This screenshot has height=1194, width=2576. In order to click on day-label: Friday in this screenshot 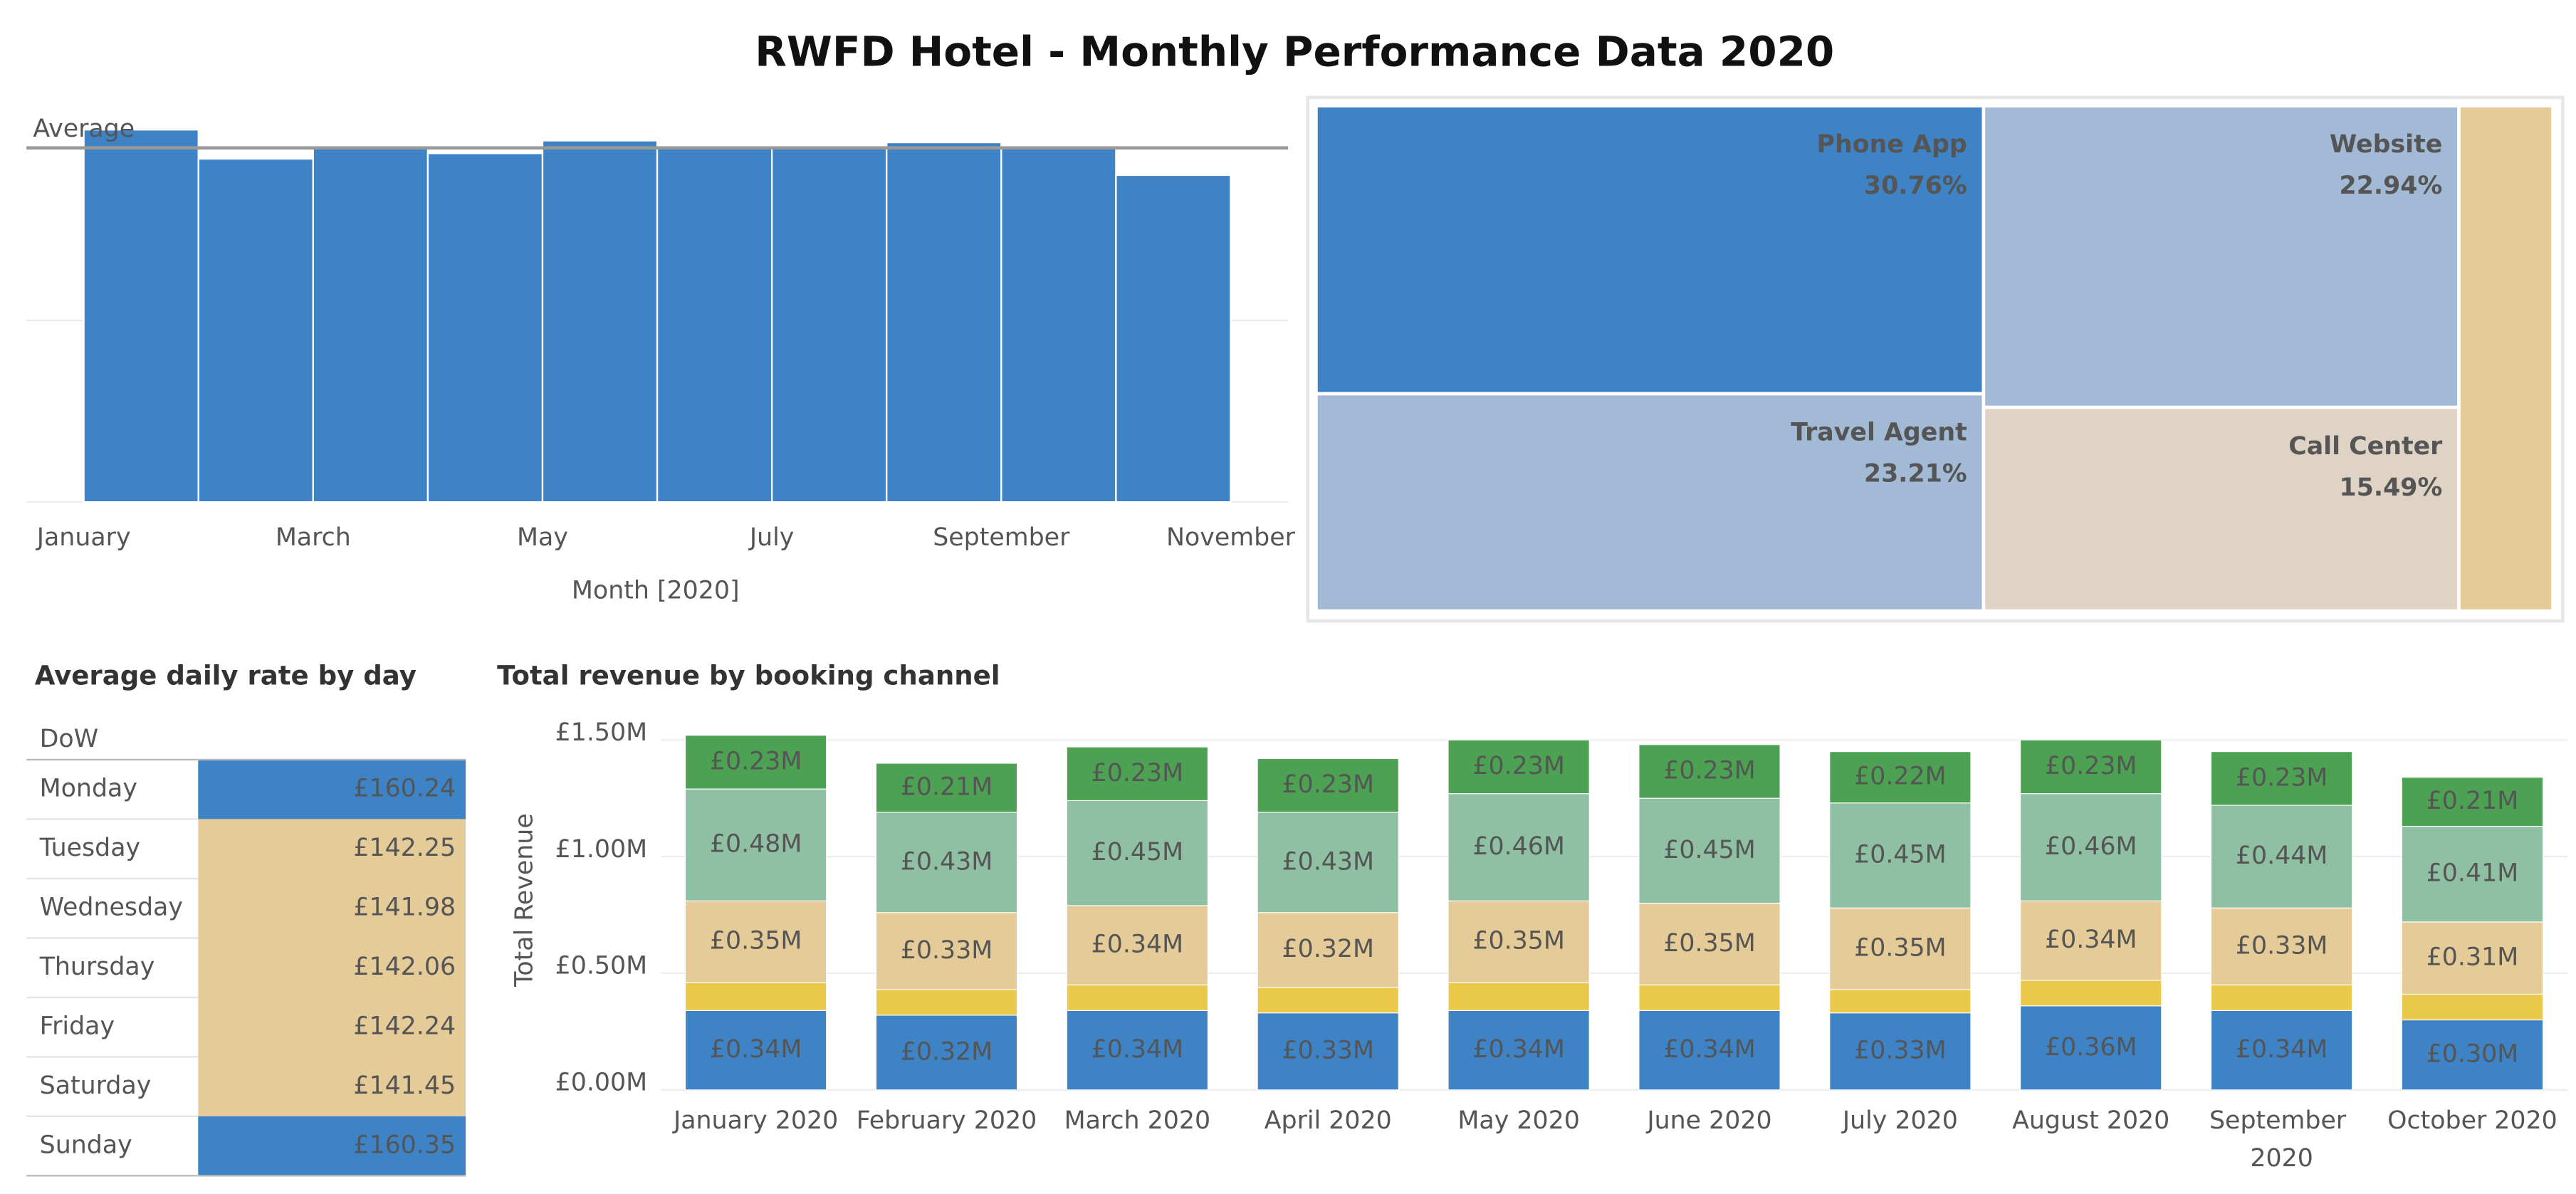, I will do `click(77, 1026)`.